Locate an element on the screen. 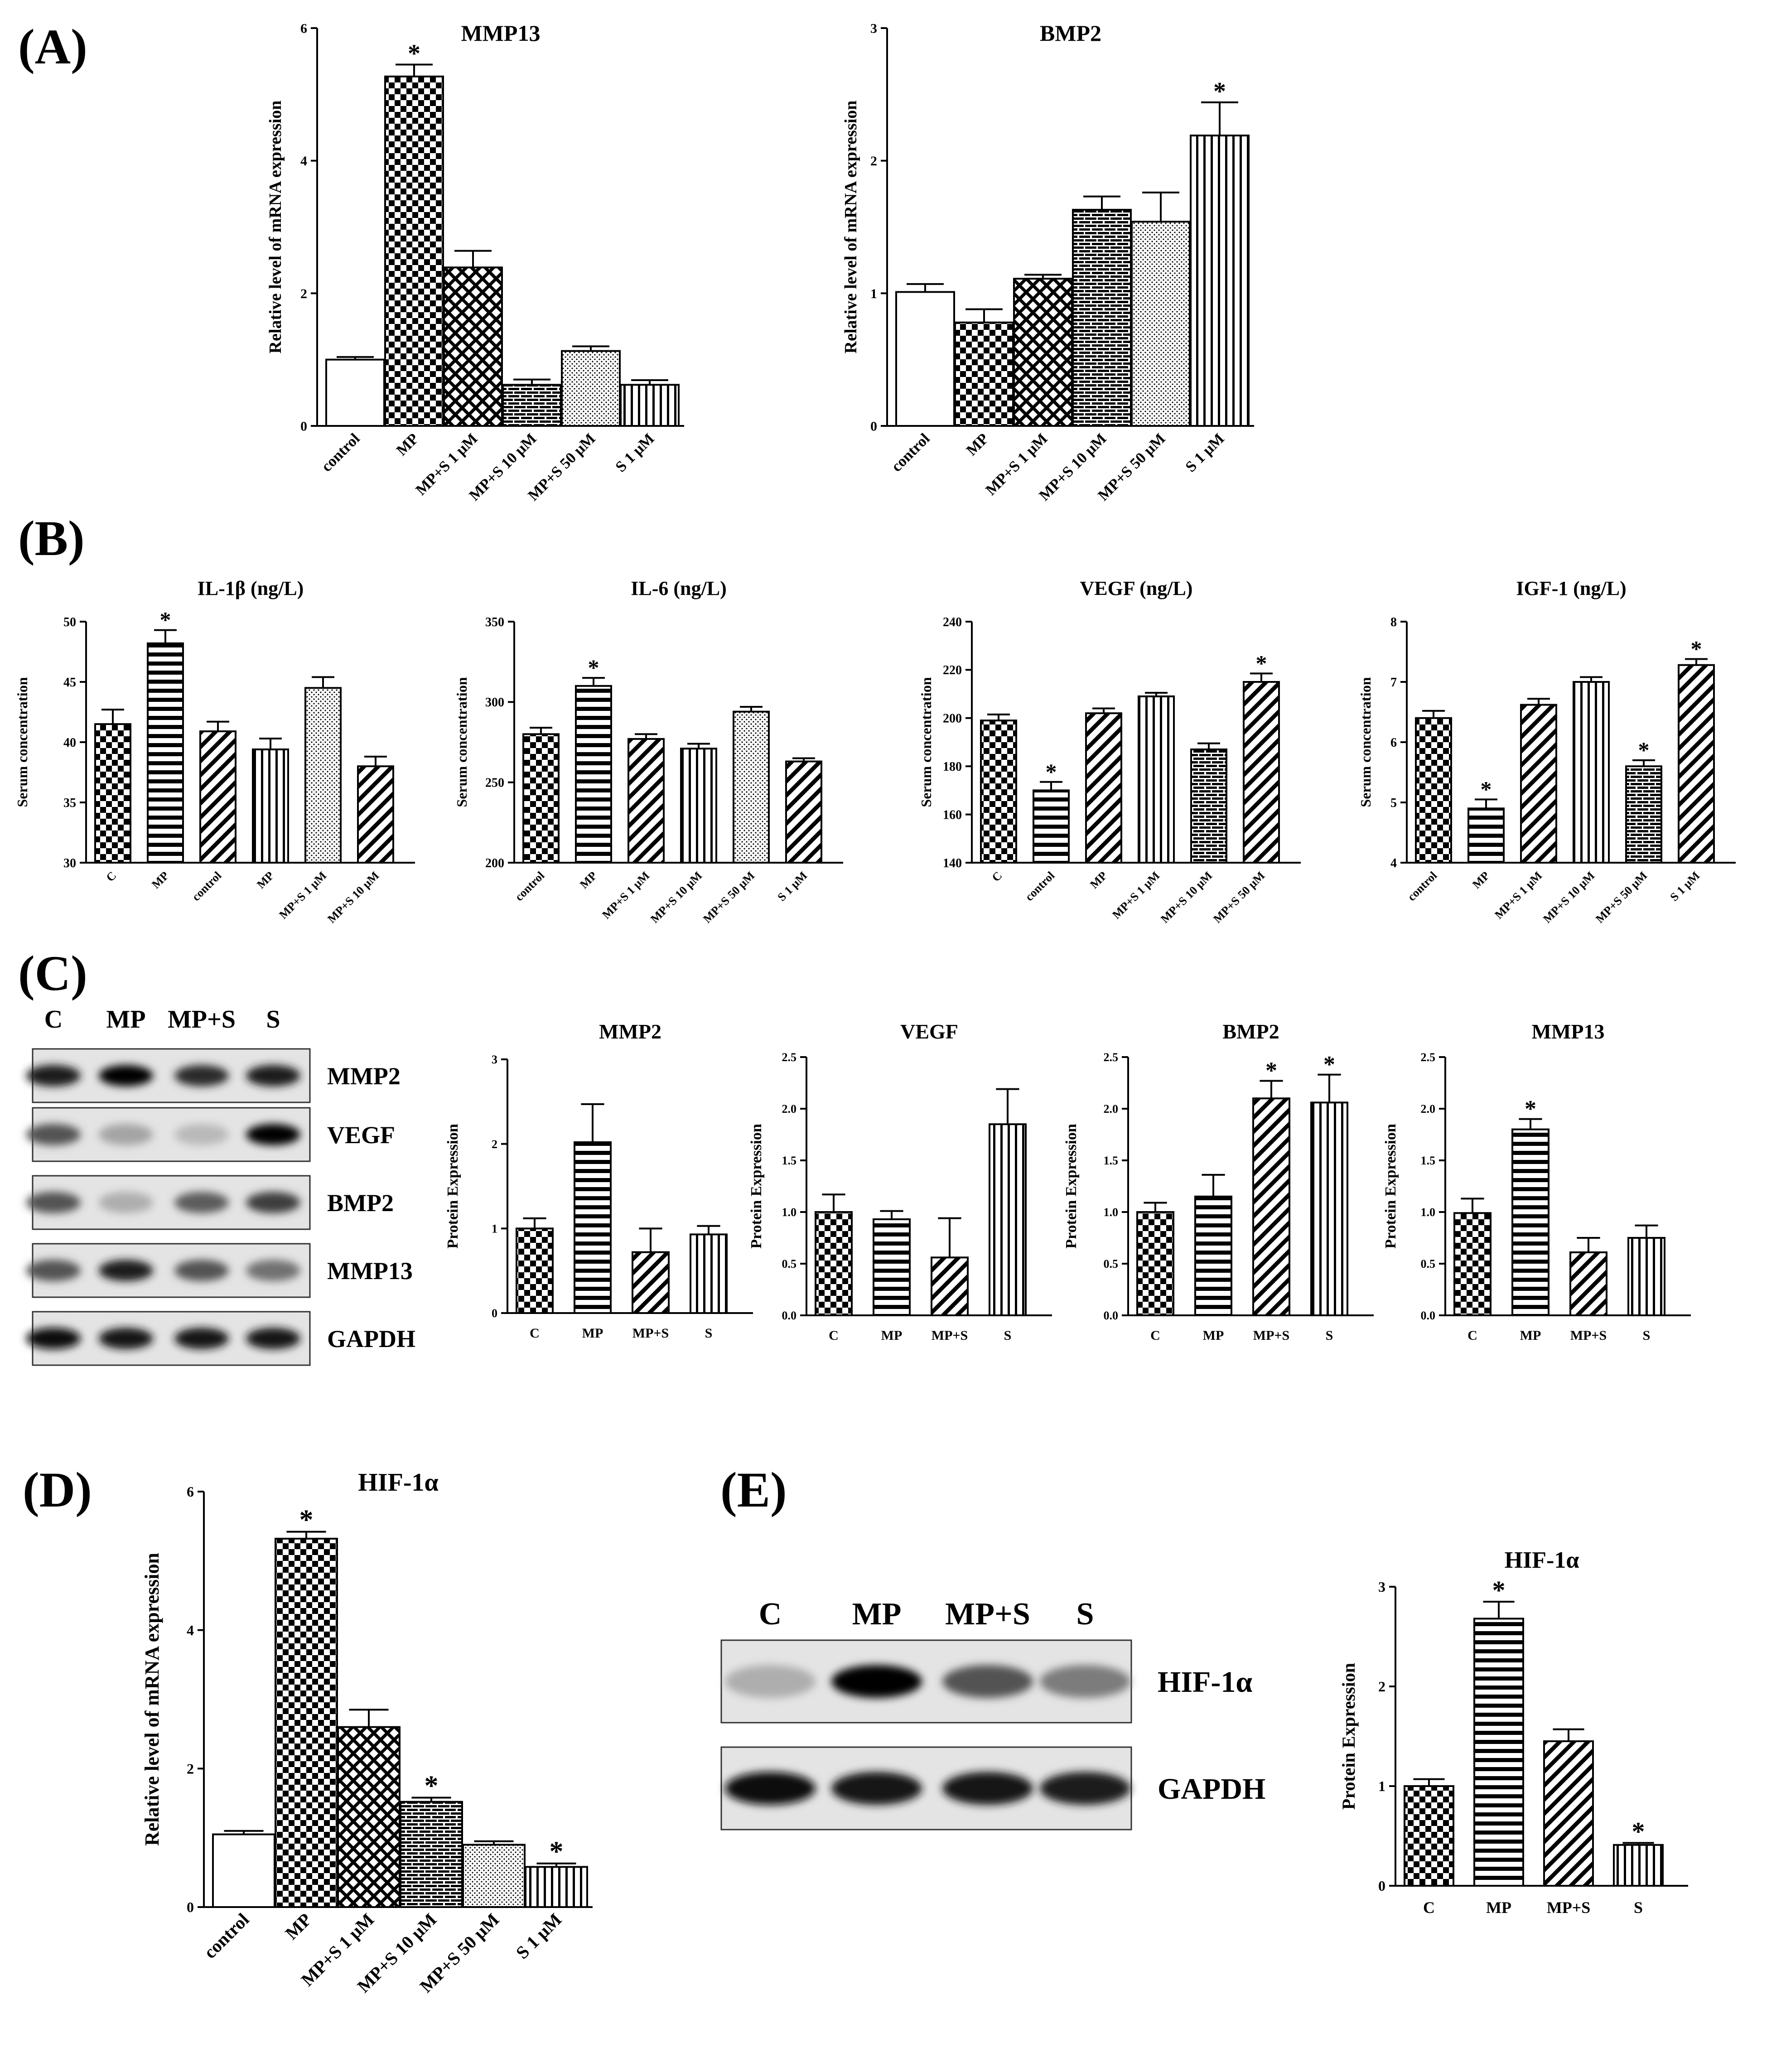 Image resolution: width=1786 pixels, height=2072 pixels. blot-row: VEGF is located at coordinates (210, 1134).